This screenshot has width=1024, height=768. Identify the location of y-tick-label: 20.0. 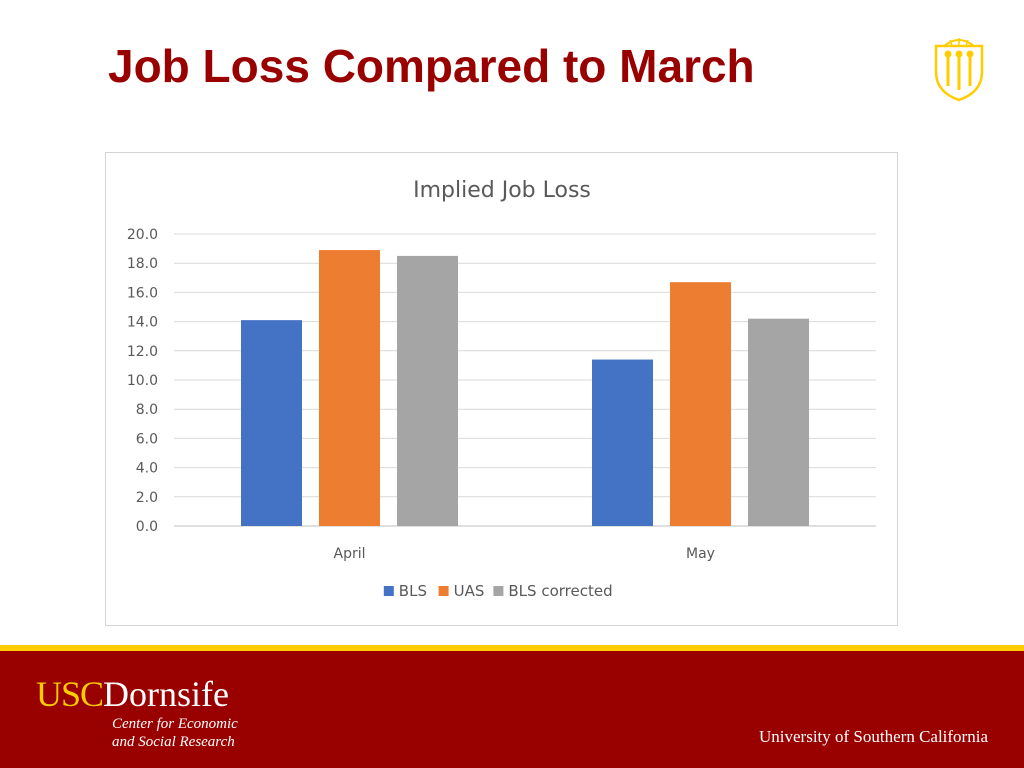
(142, 235).